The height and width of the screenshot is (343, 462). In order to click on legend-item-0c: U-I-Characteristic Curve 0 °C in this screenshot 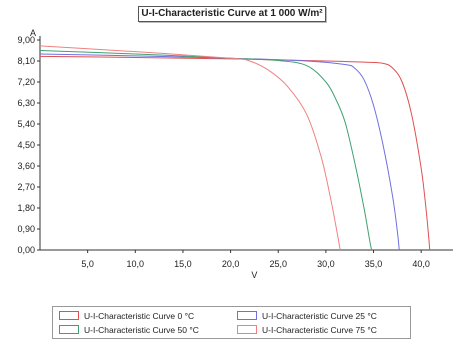, I will do `click(126, 315)`.